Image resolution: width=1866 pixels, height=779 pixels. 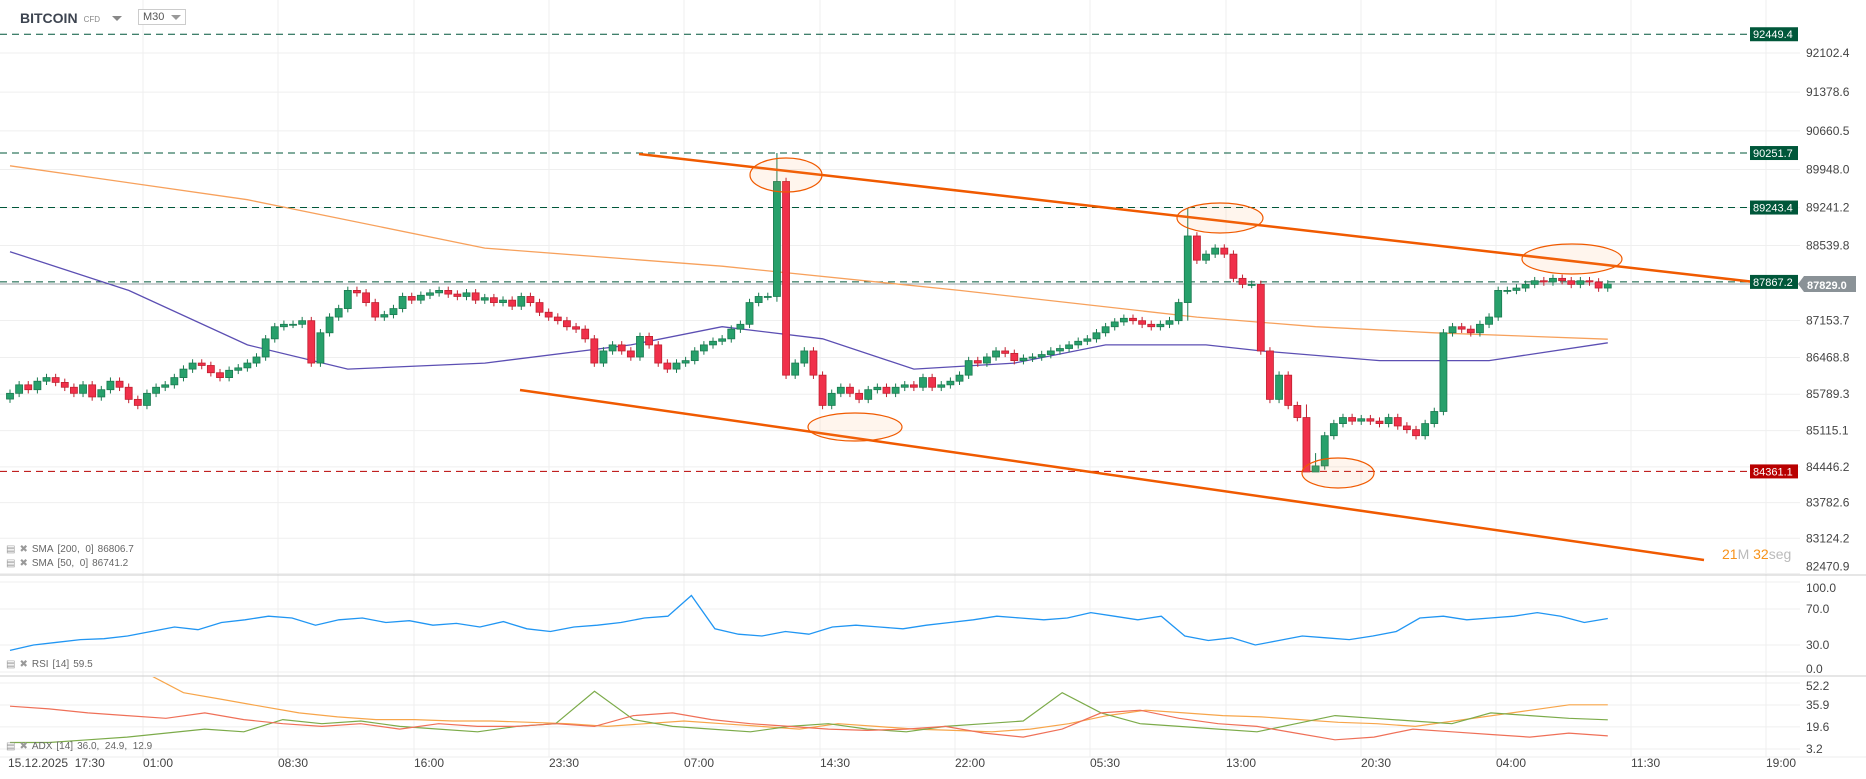 I want to click on indicator-name: SMA, so click(x=42, y=549).